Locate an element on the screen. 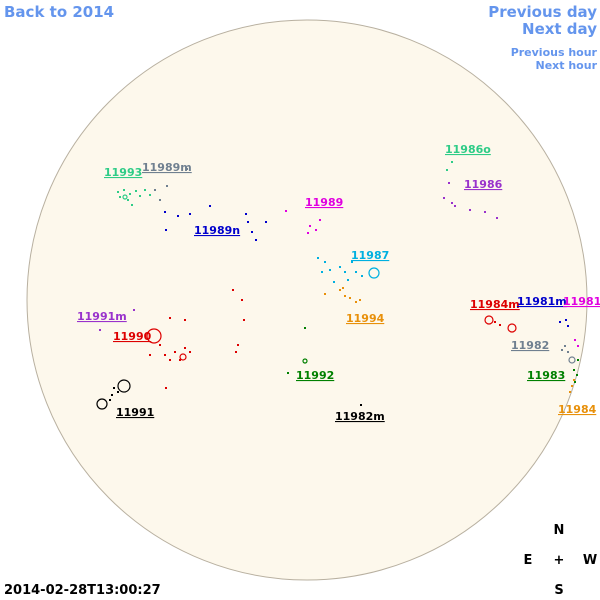 This screenshot has width=600, height=600. region-label: 11986 is located at coordinates (483, 184).